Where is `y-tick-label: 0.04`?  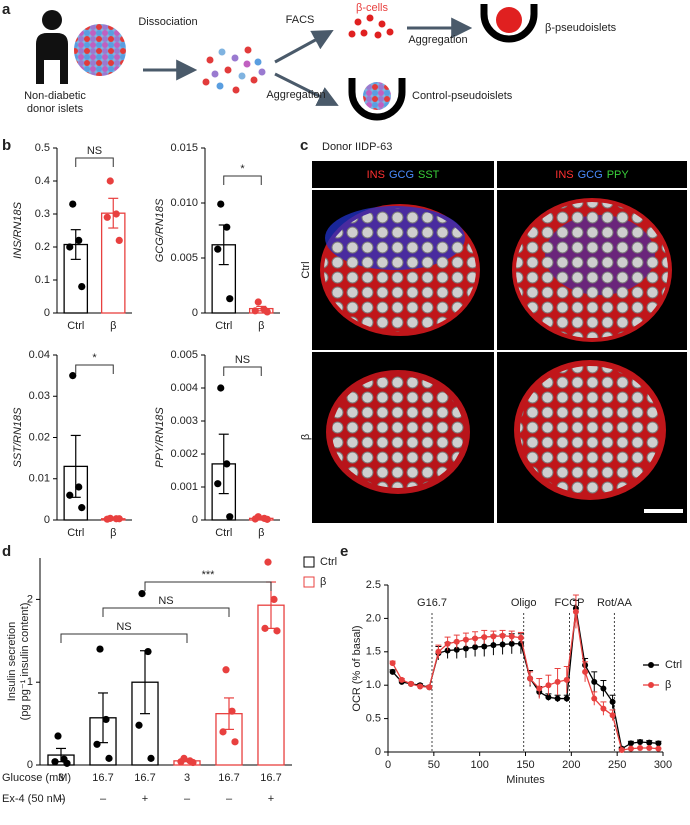
y-tick-label: 0.04 is located at coordinates (39, 355).